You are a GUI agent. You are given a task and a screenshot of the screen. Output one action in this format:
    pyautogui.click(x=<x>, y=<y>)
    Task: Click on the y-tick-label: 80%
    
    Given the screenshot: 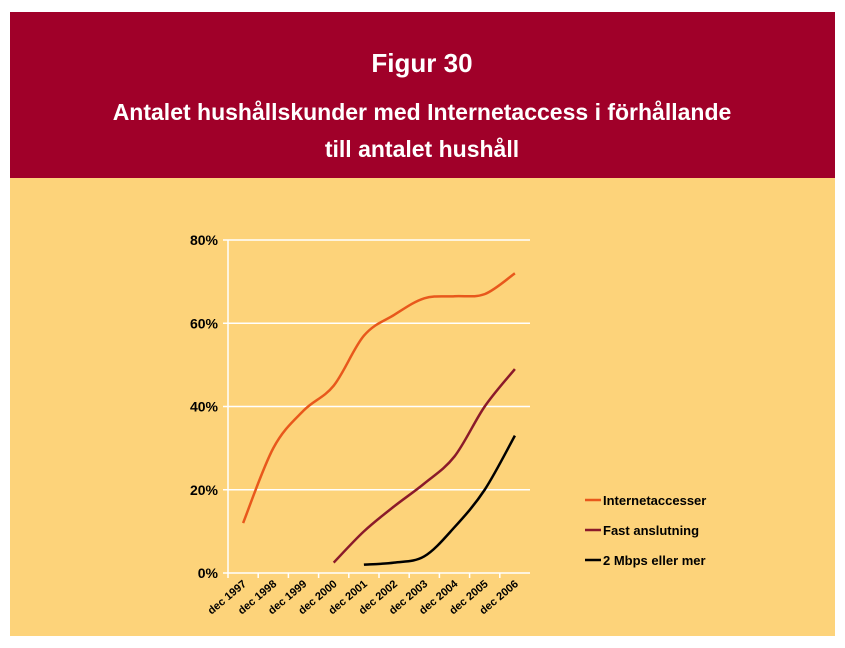 What is the action you would take?
    pyautogui.click(x=204, y=240)
    